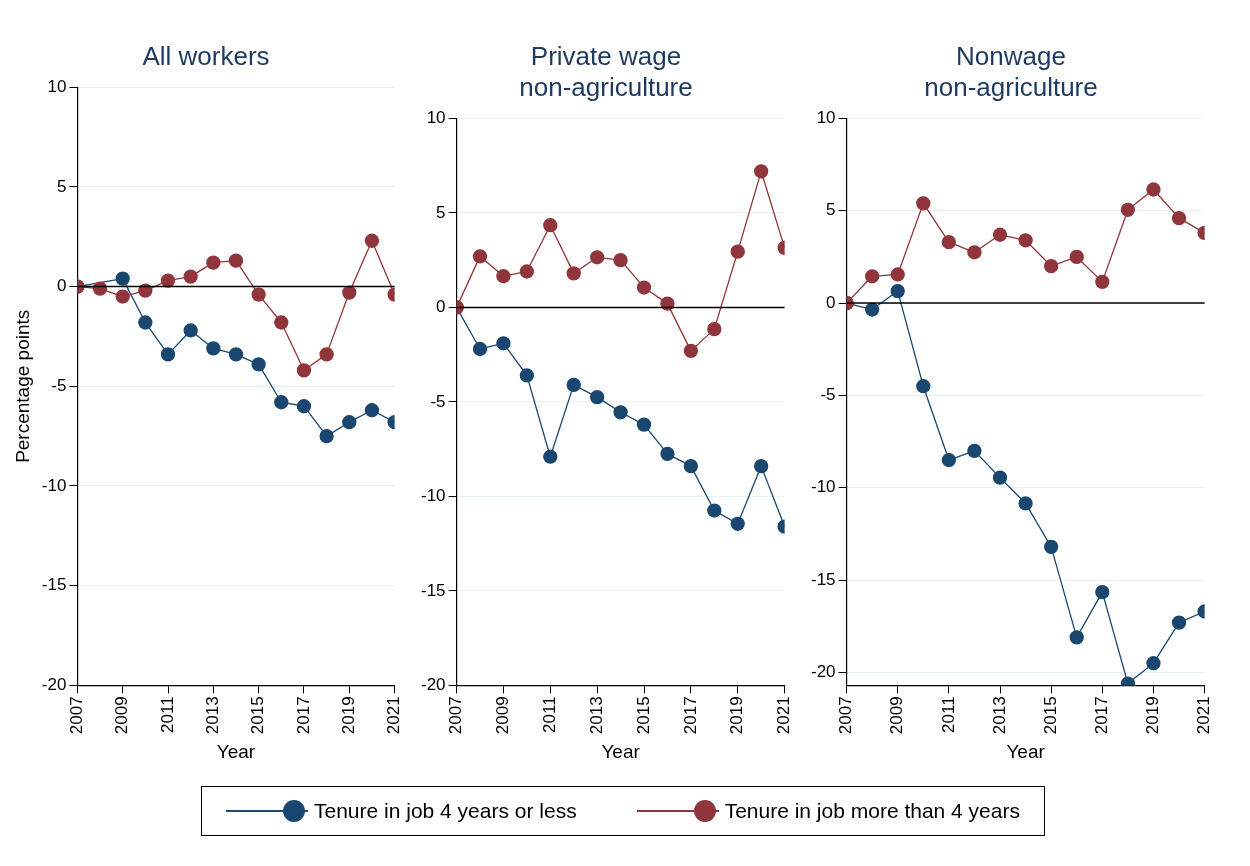 The width and height of the screenshot is (1250, 866). Describe the element at coordinates (206, 55) in the screenshot. I see `chart-title: All workers` at that location.